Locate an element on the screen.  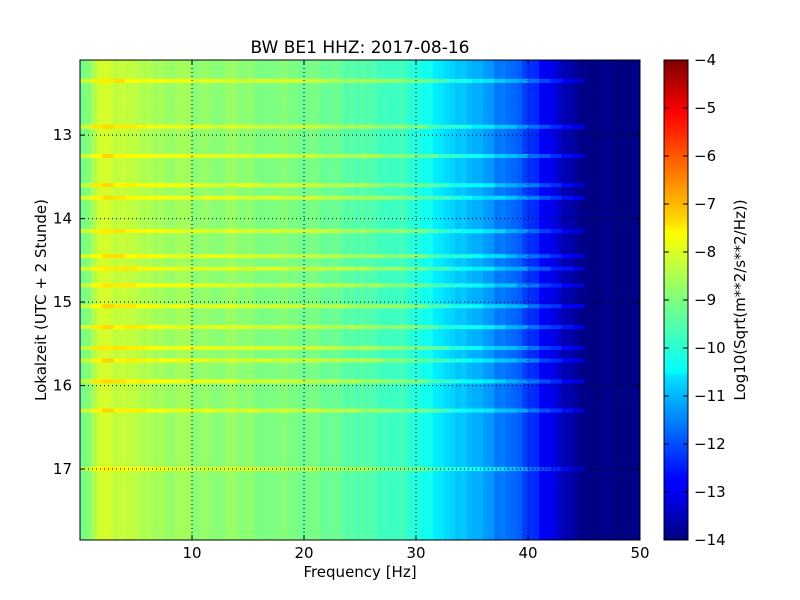
x-tick-label: 50 is located at coordinates (639, 553).